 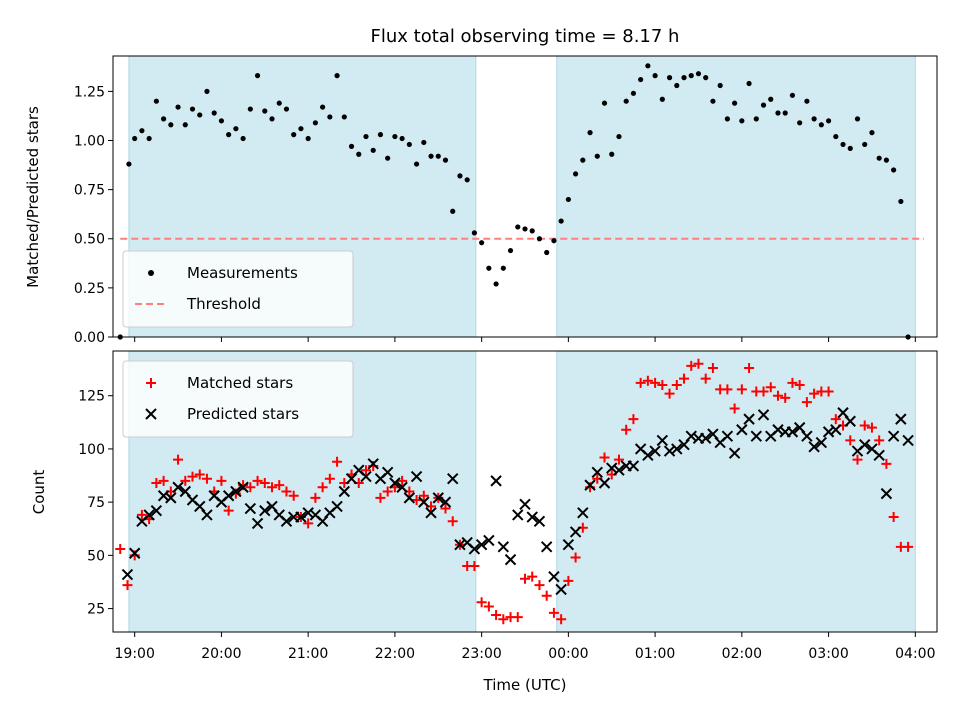 What do you see at coordinates (96, 610) in the screenshot?
I see `y-tick-label: 25` at bounding box center [96, 610].